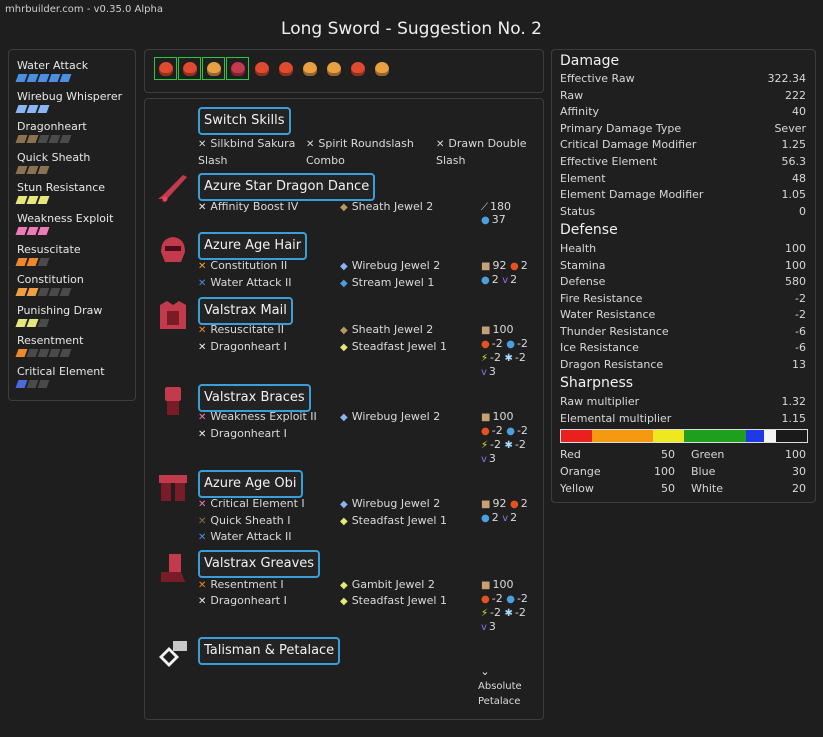 The width and height of the screenshot is (823, 737). What do you see at coordinates (485, 671) in the screenshot?
I see `petalace-icon: ⌄` at bounding box center [485, 671].